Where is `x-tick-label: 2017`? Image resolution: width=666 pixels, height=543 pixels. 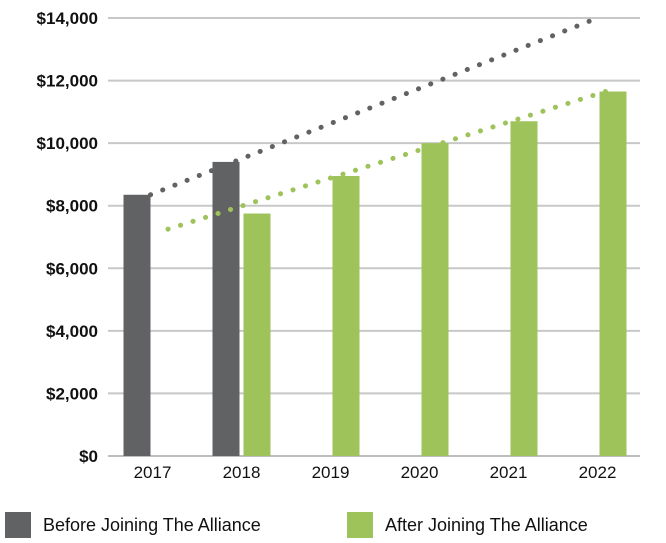
x-tick-label: 2017 is located at coordinates (153, 472).